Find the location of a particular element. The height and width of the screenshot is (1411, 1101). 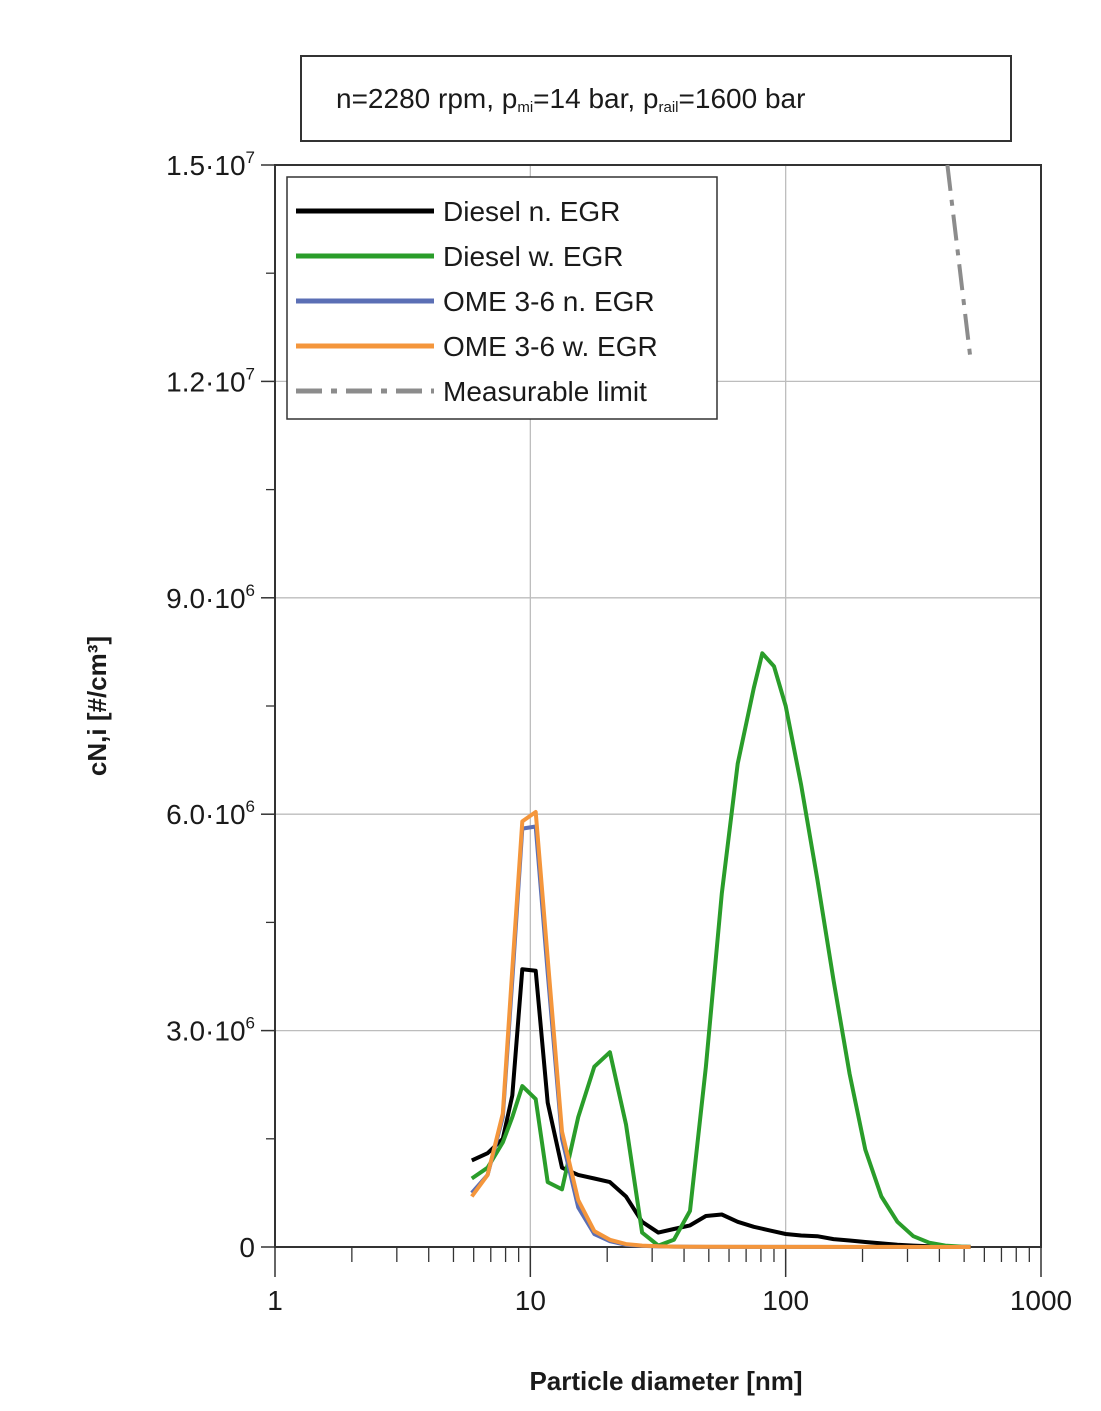

legend-box is located at coordinates (502, 298).